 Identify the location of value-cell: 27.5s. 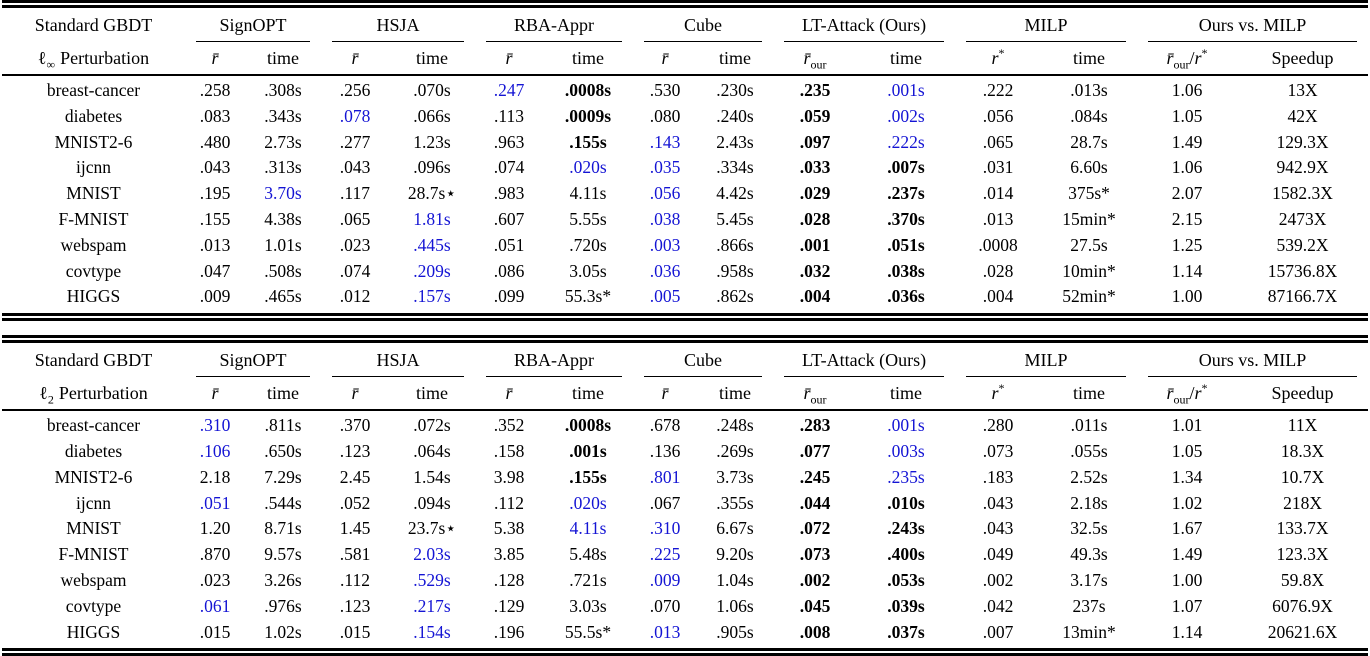
(1089, 244).